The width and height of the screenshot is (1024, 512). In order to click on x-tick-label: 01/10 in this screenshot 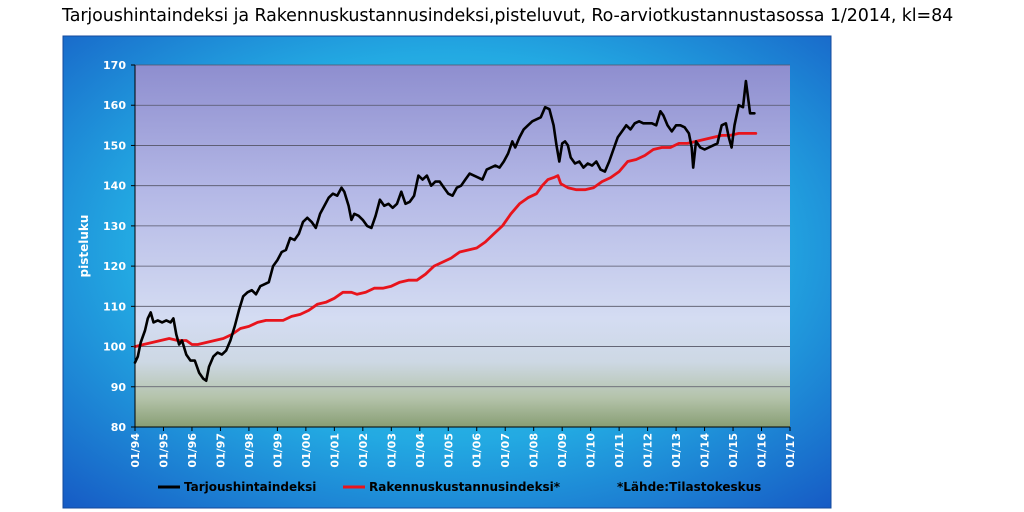, I will do `click(591, 450)`.